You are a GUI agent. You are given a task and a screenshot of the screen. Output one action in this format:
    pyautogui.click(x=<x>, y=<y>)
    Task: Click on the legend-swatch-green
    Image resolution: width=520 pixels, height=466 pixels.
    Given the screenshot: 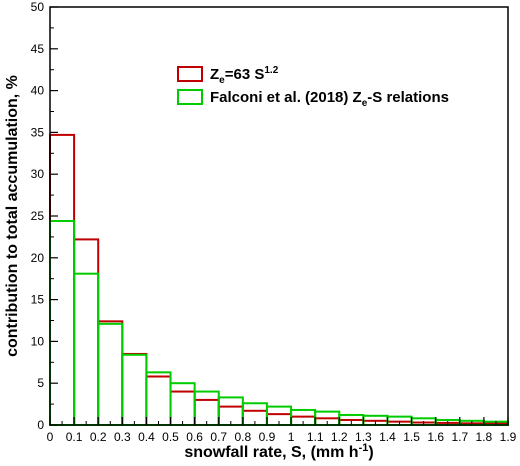 What is the action you would take?
    pyautogui.click(x=190, y=97)
    